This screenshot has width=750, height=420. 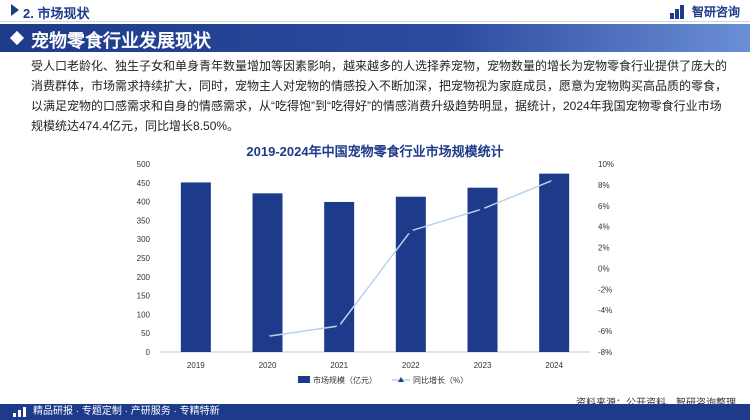 What do you see at coordinates (605, 352) in the screenshot?
I see `right-axis-tick-label: -8%` at bounding box center [605, 352].